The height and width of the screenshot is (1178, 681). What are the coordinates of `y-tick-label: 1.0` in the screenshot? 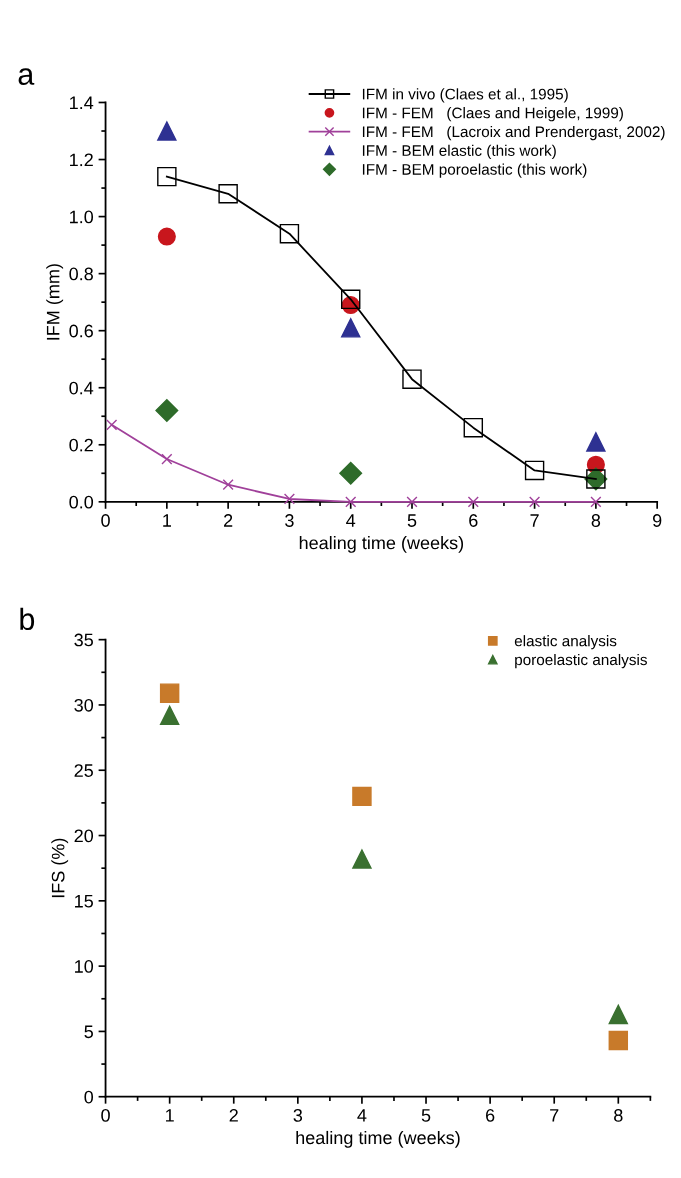 It's located at (82, 217).